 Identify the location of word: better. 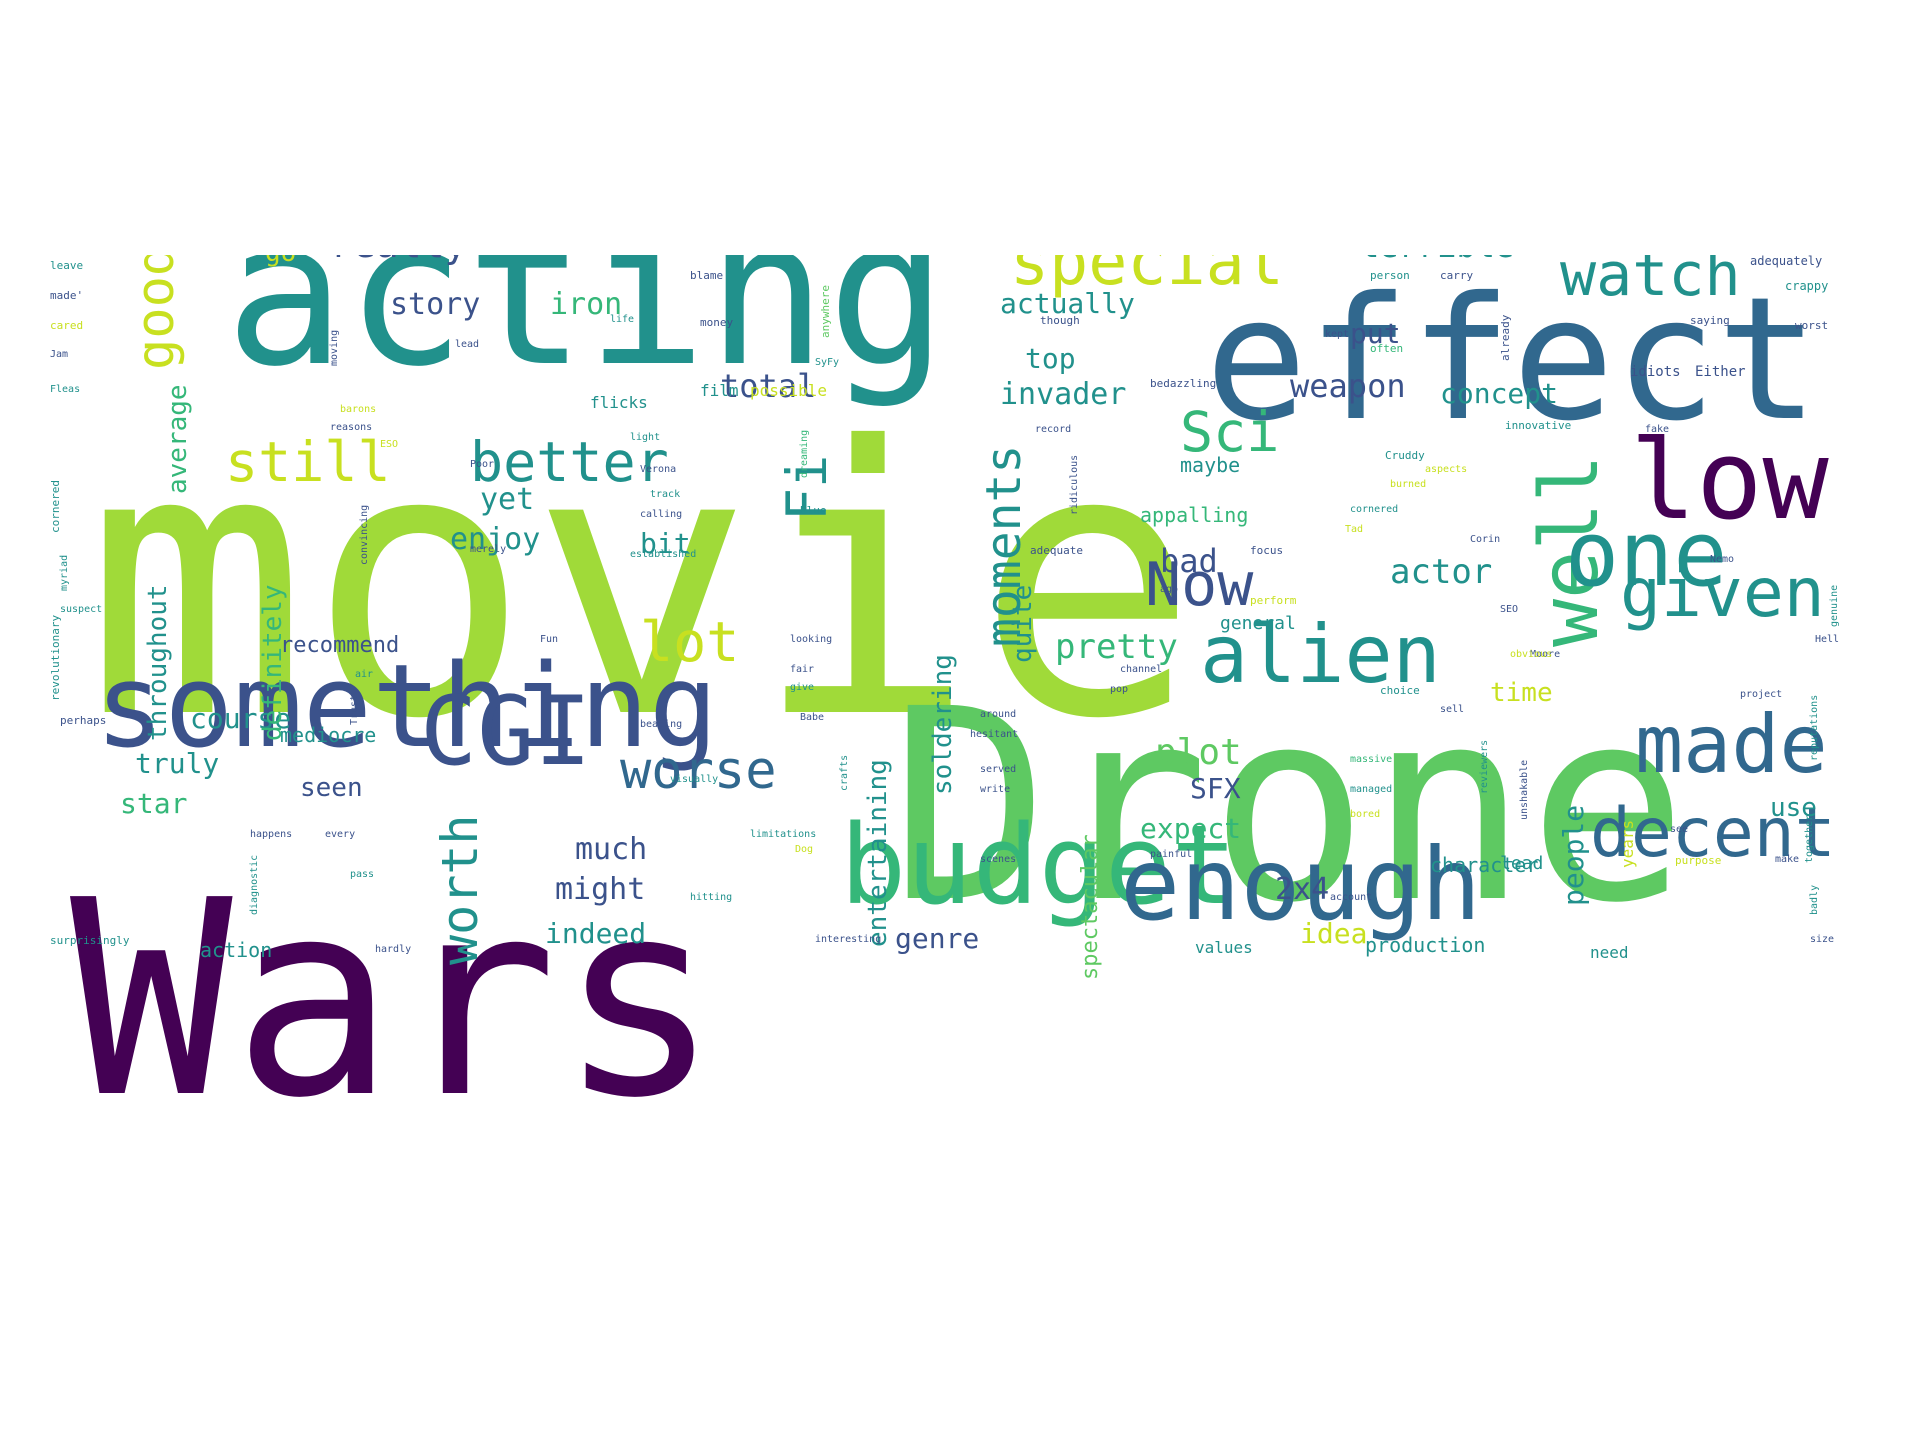
(569, 462).